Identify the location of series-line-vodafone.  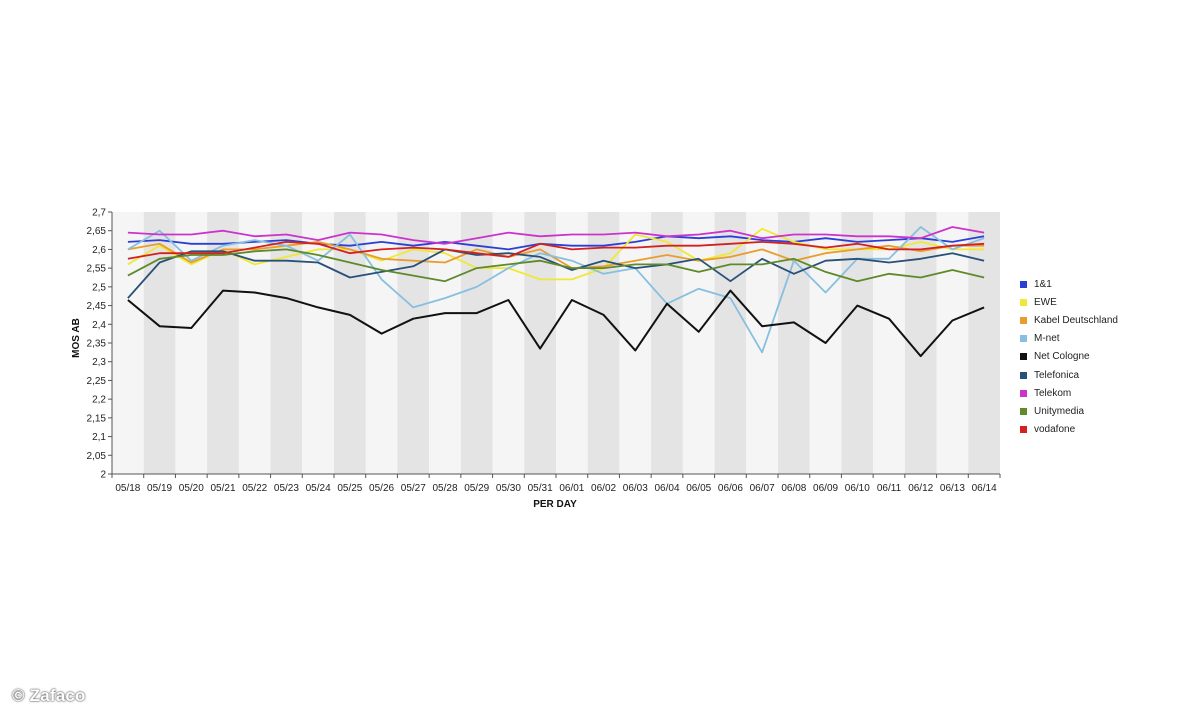
(556, 250).